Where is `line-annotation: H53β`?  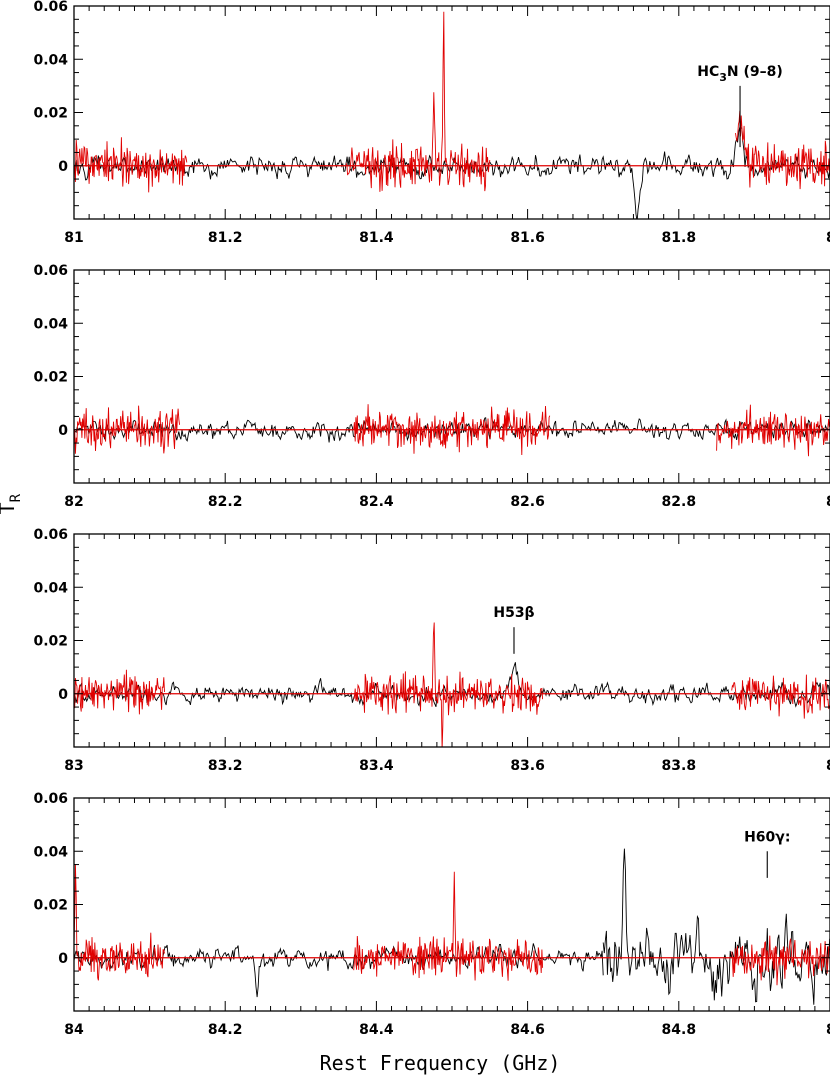
line-annotation: H53β is located at coordinates (514, 629).